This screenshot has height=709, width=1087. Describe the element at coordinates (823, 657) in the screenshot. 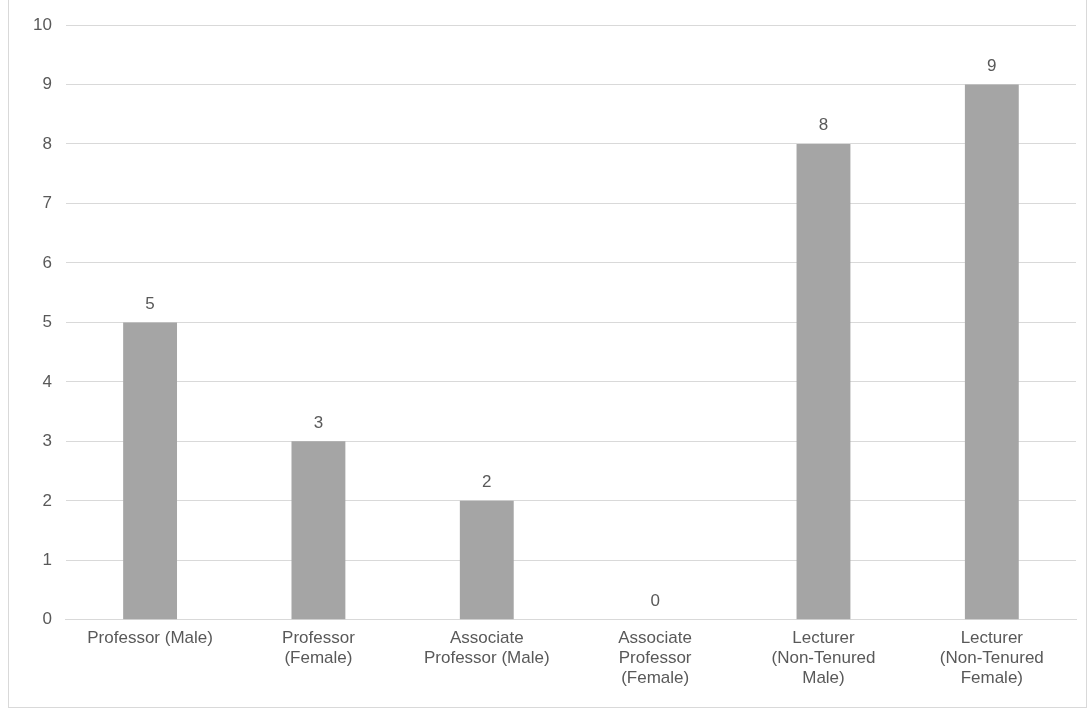

I see `x-tick-label: Lecturer (Non-Tenured Male)` at that location.